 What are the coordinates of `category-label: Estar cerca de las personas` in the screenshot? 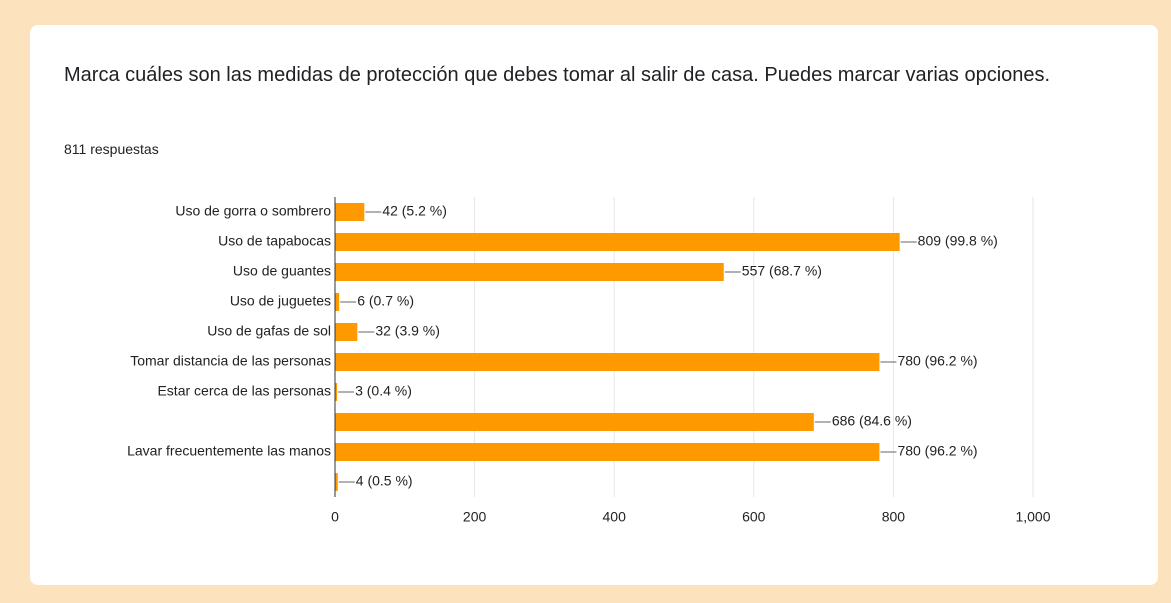 It's located at (244, 391).